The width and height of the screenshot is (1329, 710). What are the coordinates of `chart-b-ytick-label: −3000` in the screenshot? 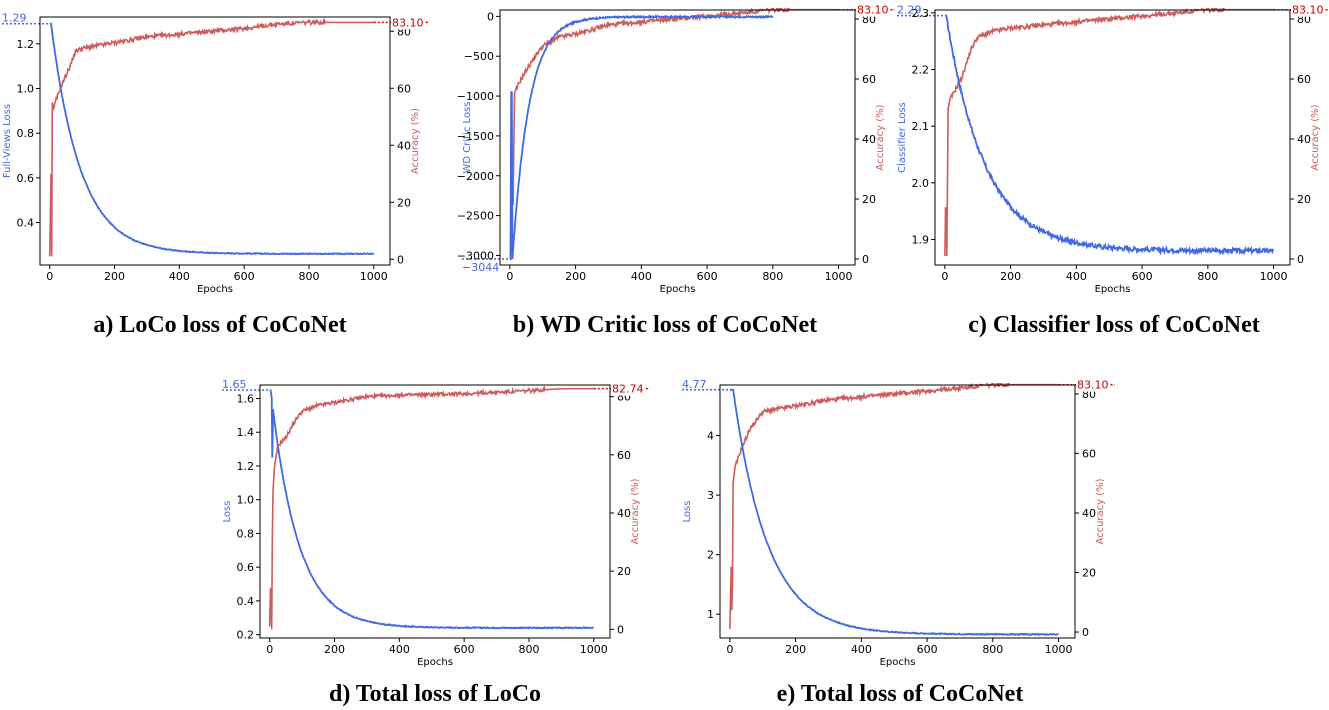 It's located at (475, 255).